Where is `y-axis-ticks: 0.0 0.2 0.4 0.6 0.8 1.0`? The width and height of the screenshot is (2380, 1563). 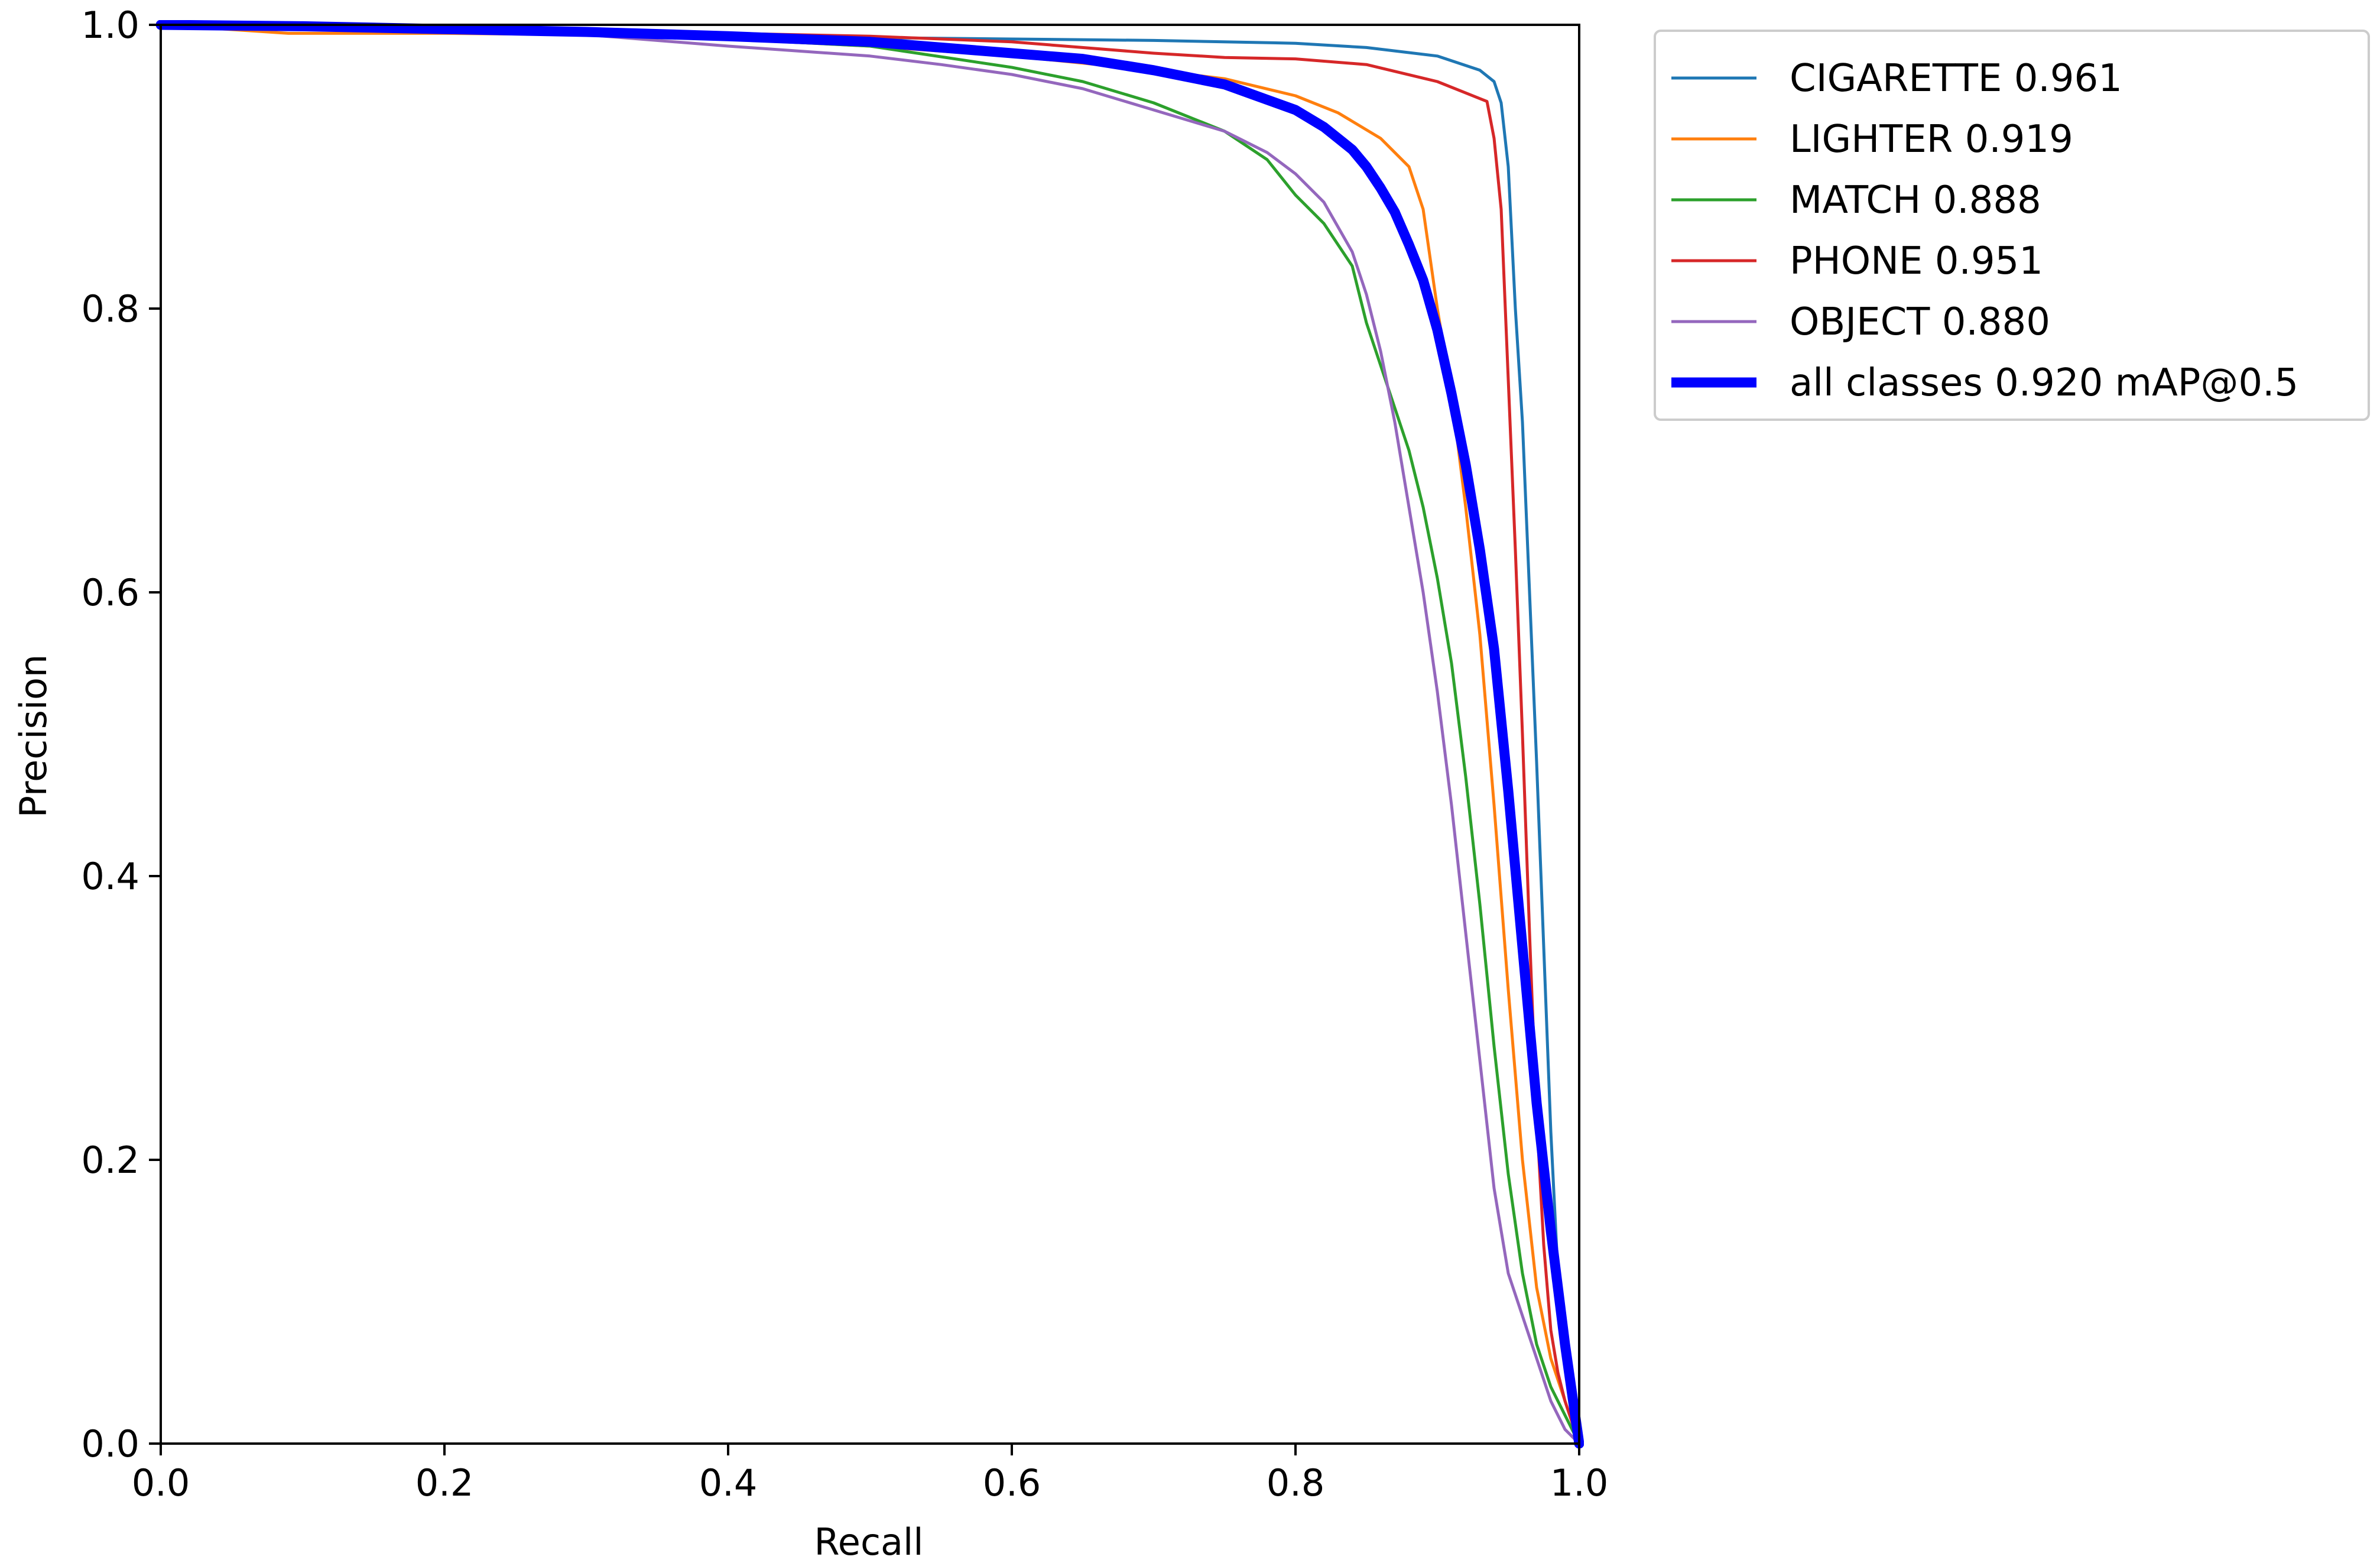 y-axis-ticks: 0.0 0.2 0.4 0.6 0.8 1.0 is located at coordinates (121, 735).